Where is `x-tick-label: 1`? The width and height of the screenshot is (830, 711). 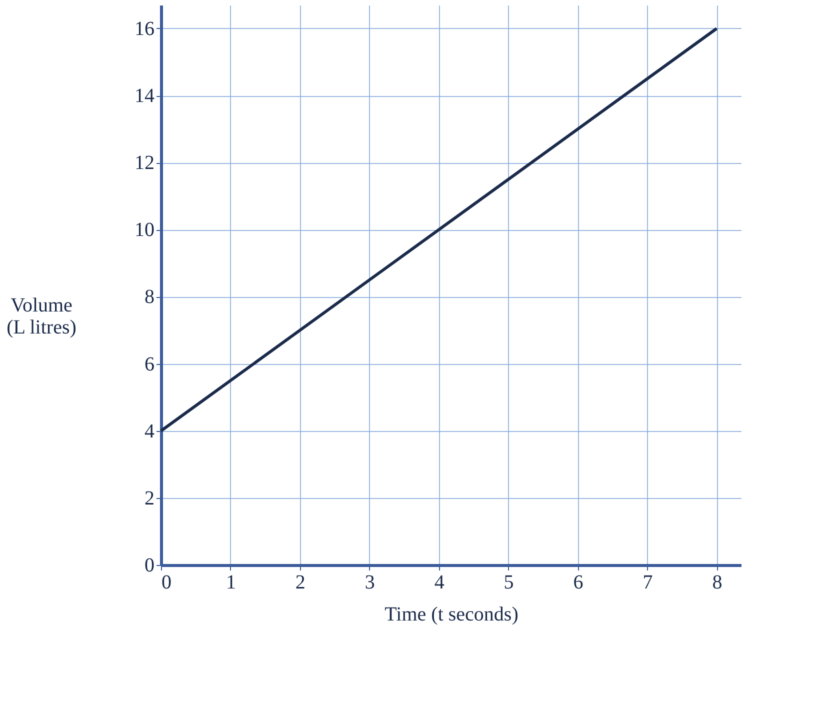 x-tick-label: 1 is located at coordinates (231, 583).